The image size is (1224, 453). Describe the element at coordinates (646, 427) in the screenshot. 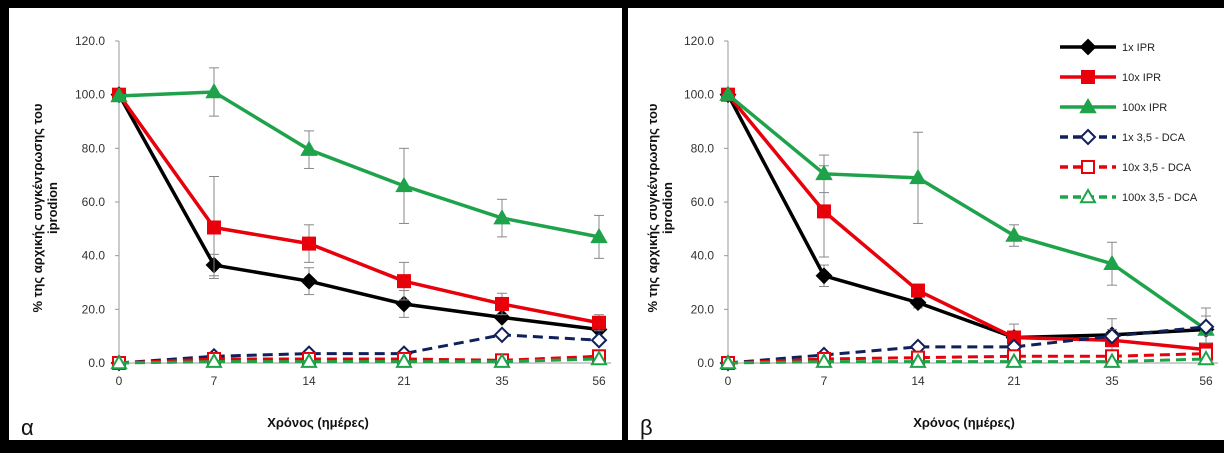

I see `panel-letter: β` at that location.